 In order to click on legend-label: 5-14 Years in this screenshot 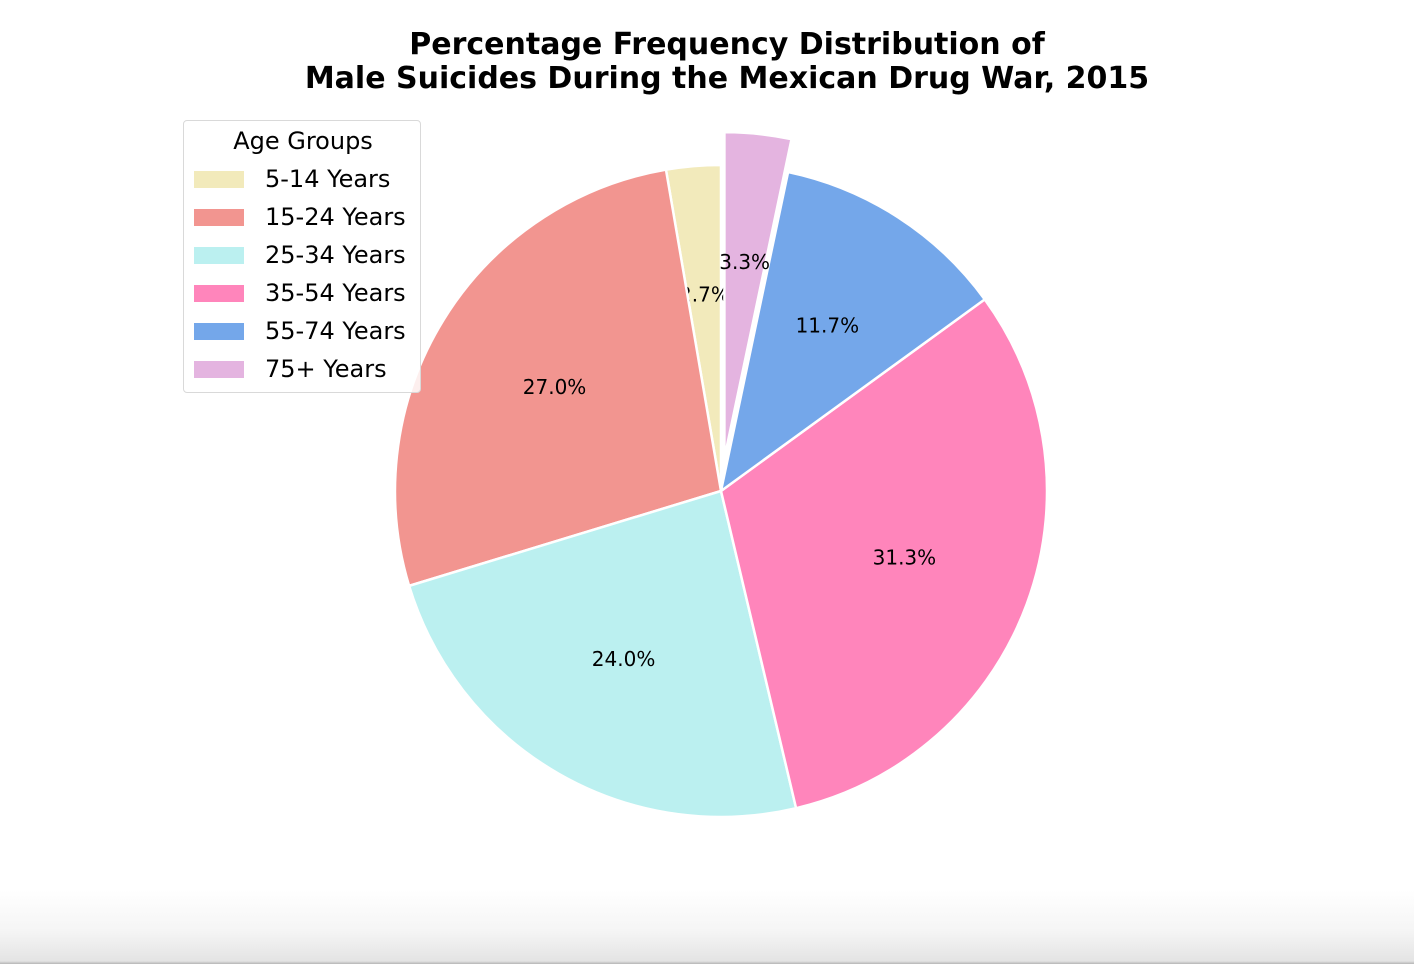, I will do `click(328, 179)`.